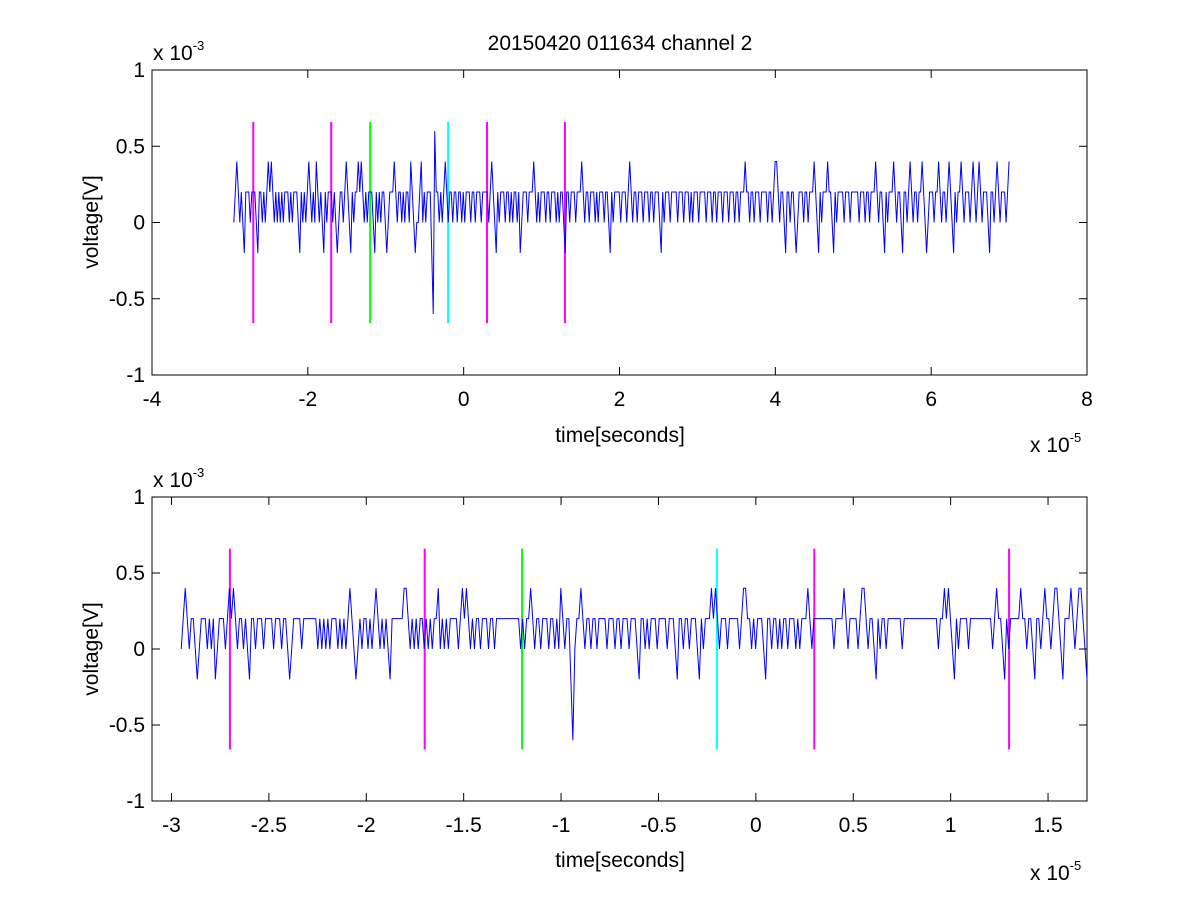 The height and width of the screenshot is (901, 1200). I want to click on bottom-y-exponent-power: -3, so click(199, 472).